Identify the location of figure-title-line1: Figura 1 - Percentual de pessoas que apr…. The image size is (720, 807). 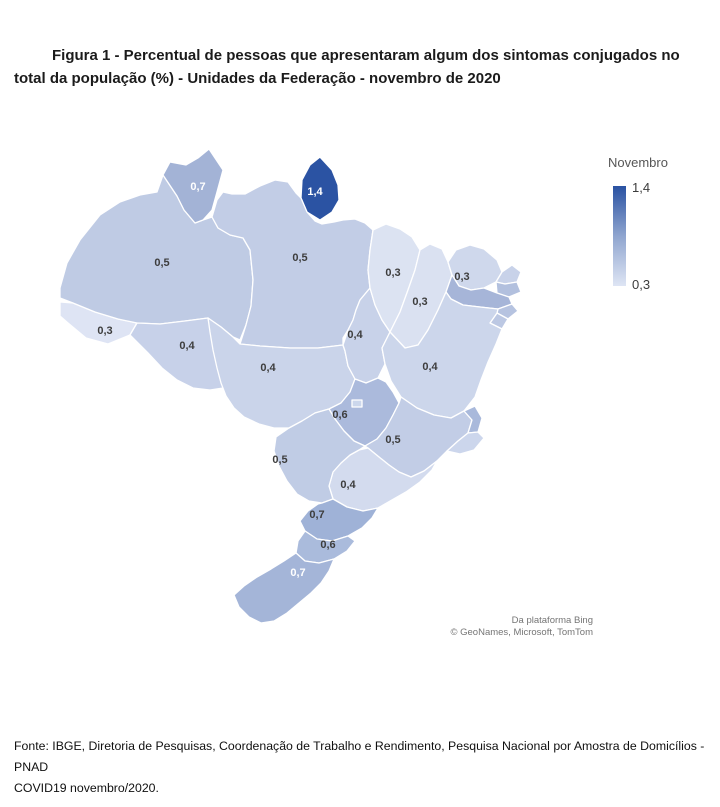
(366, 55).